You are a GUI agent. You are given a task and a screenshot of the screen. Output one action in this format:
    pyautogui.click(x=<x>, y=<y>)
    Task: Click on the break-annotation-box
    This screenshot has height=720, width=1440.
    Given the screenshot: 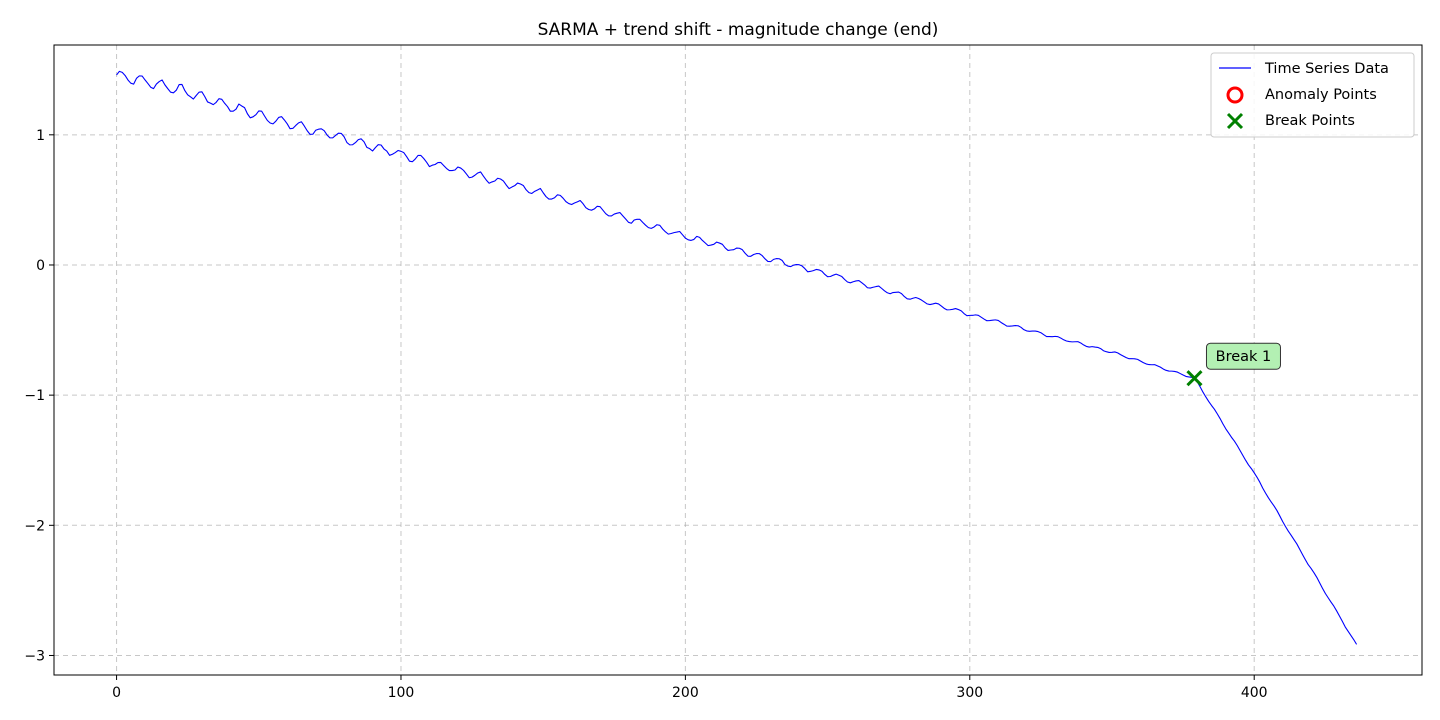 What is the action you would take?
    pyautogui.click(x=1243, y=356)
    